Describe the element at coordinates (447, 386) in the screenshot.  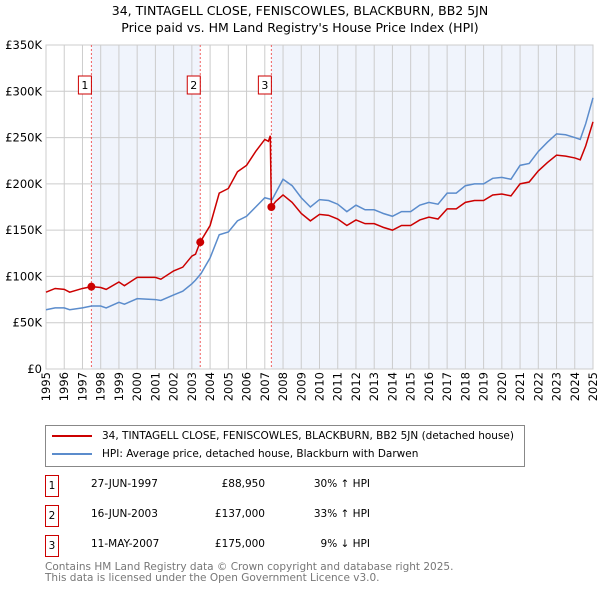
I see `x-tick-label: 2017` at that location.